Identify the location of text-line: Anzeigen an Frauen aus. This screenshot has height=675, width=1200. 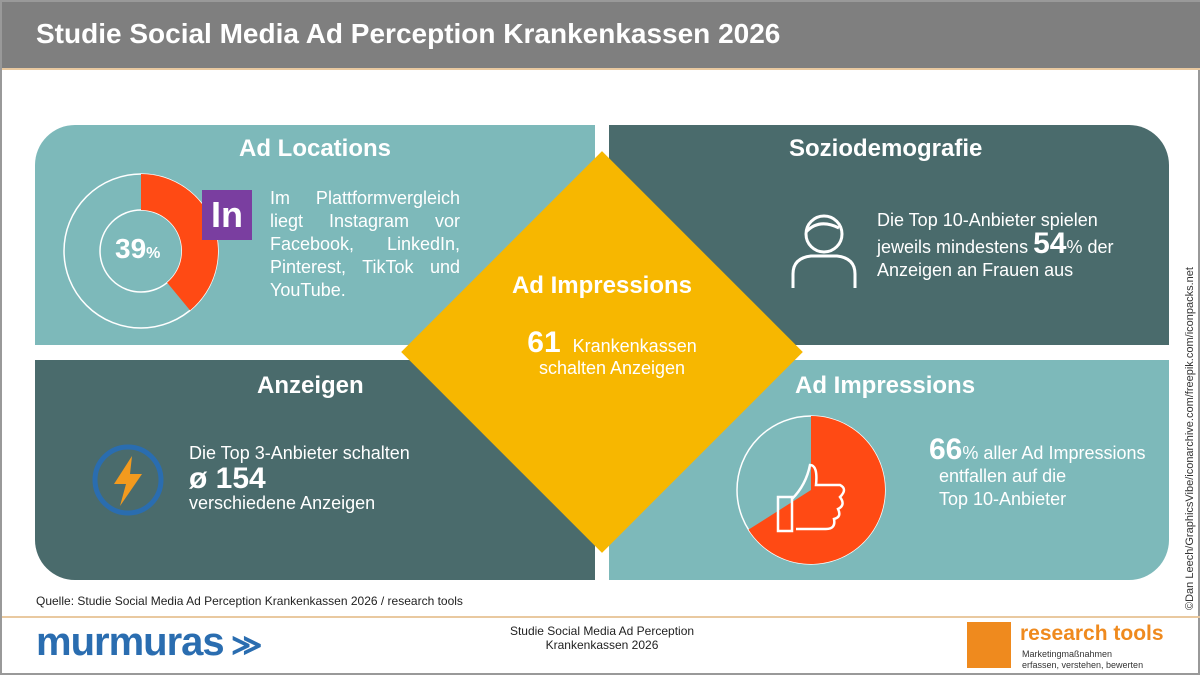
(975, 270).